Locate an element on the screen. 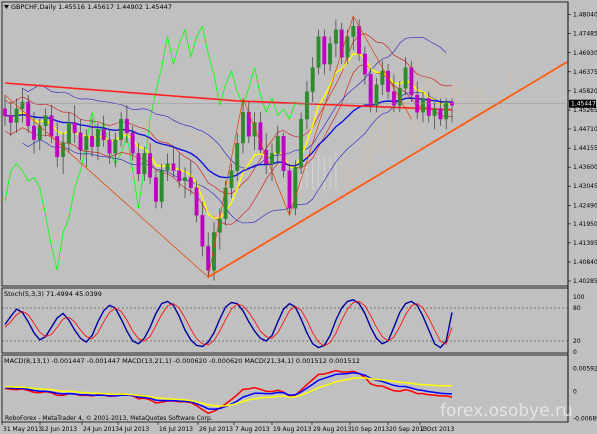 The width and height of the screenshot is (597, 434). stoch-main-line is located at coordinates (228, 324).